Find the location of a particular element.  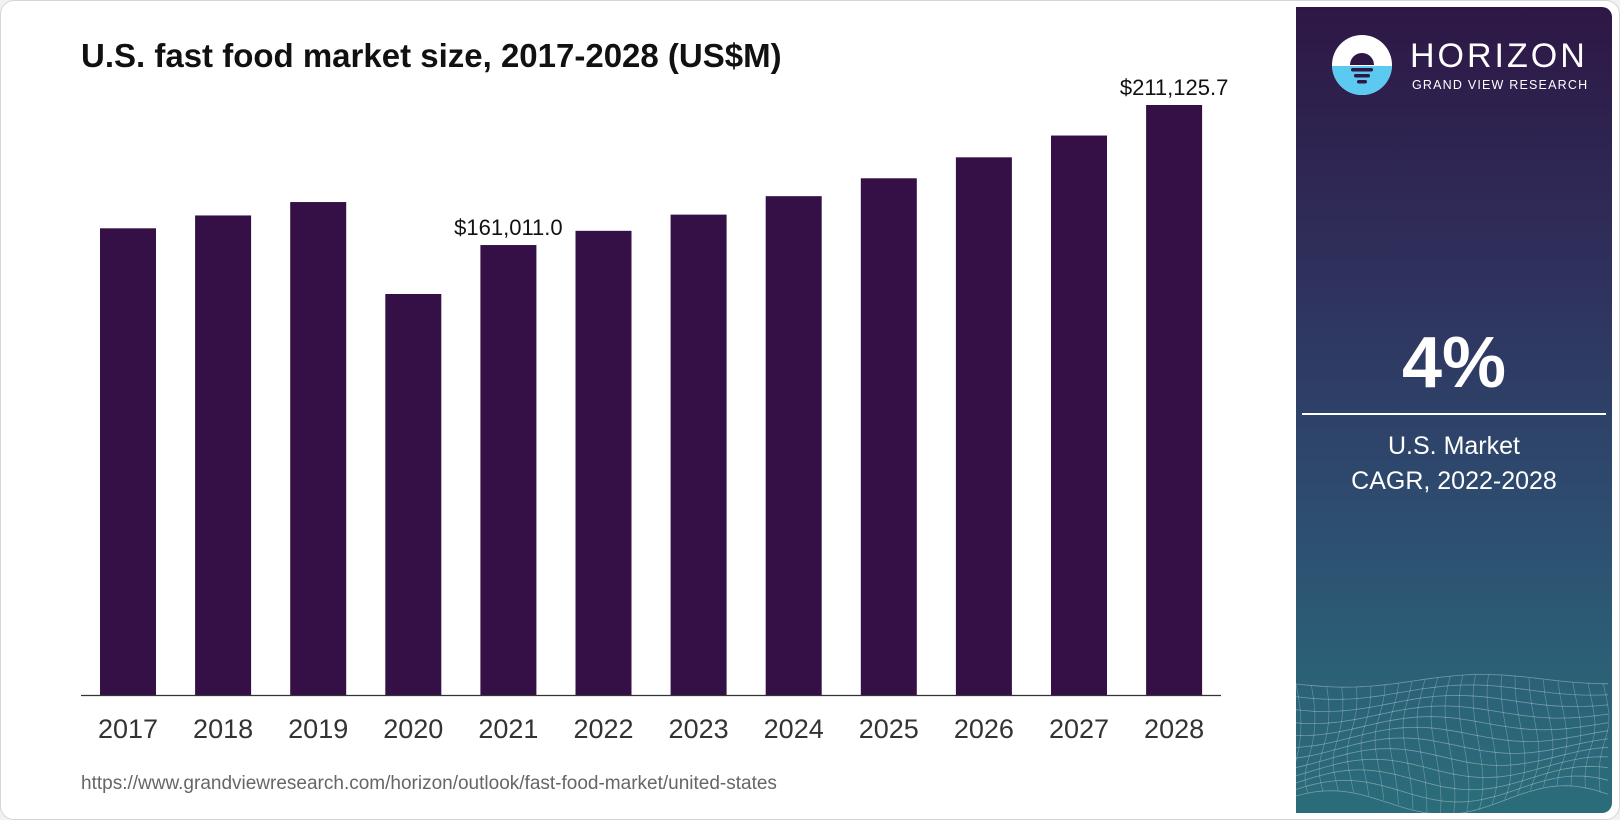

bar-2024 is located at coordinates (793, 445).